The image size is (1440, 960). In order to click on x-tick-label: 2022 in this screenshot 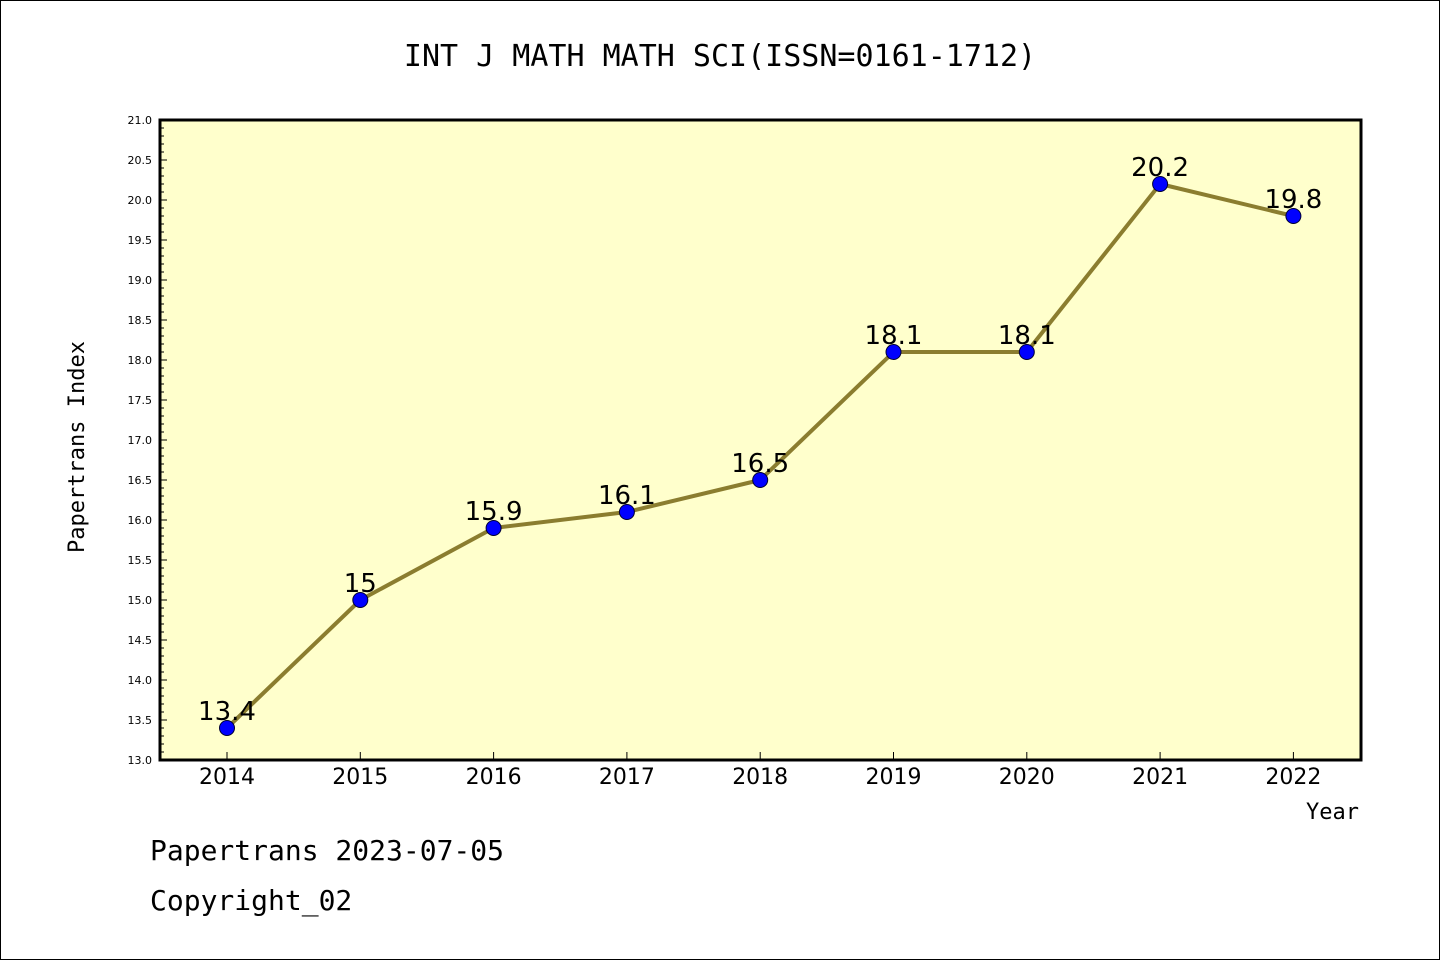, I will do `click(1293, 777)`.